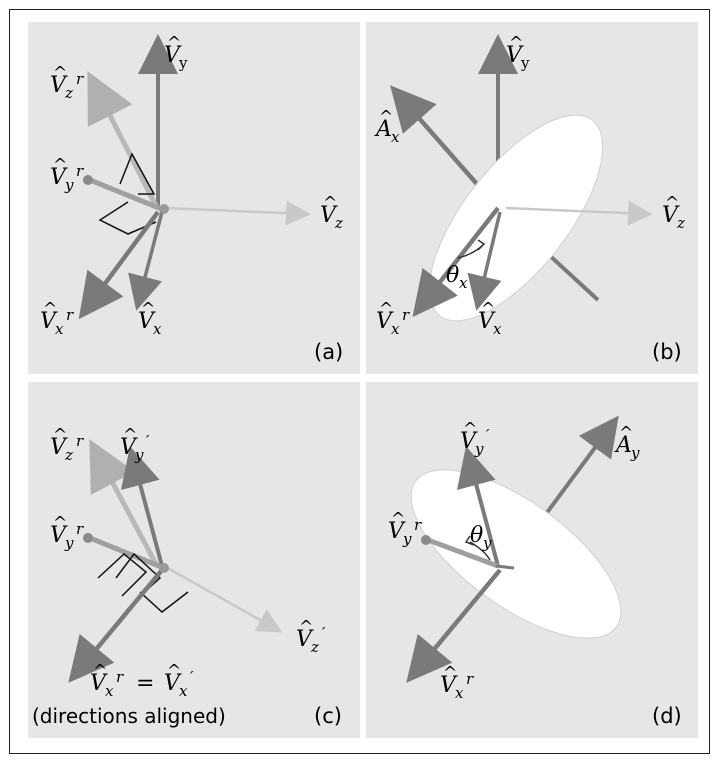 This screenshot has width=720, height=764. I want to click on alignment-note: (directions aligned), so click(129, 716).